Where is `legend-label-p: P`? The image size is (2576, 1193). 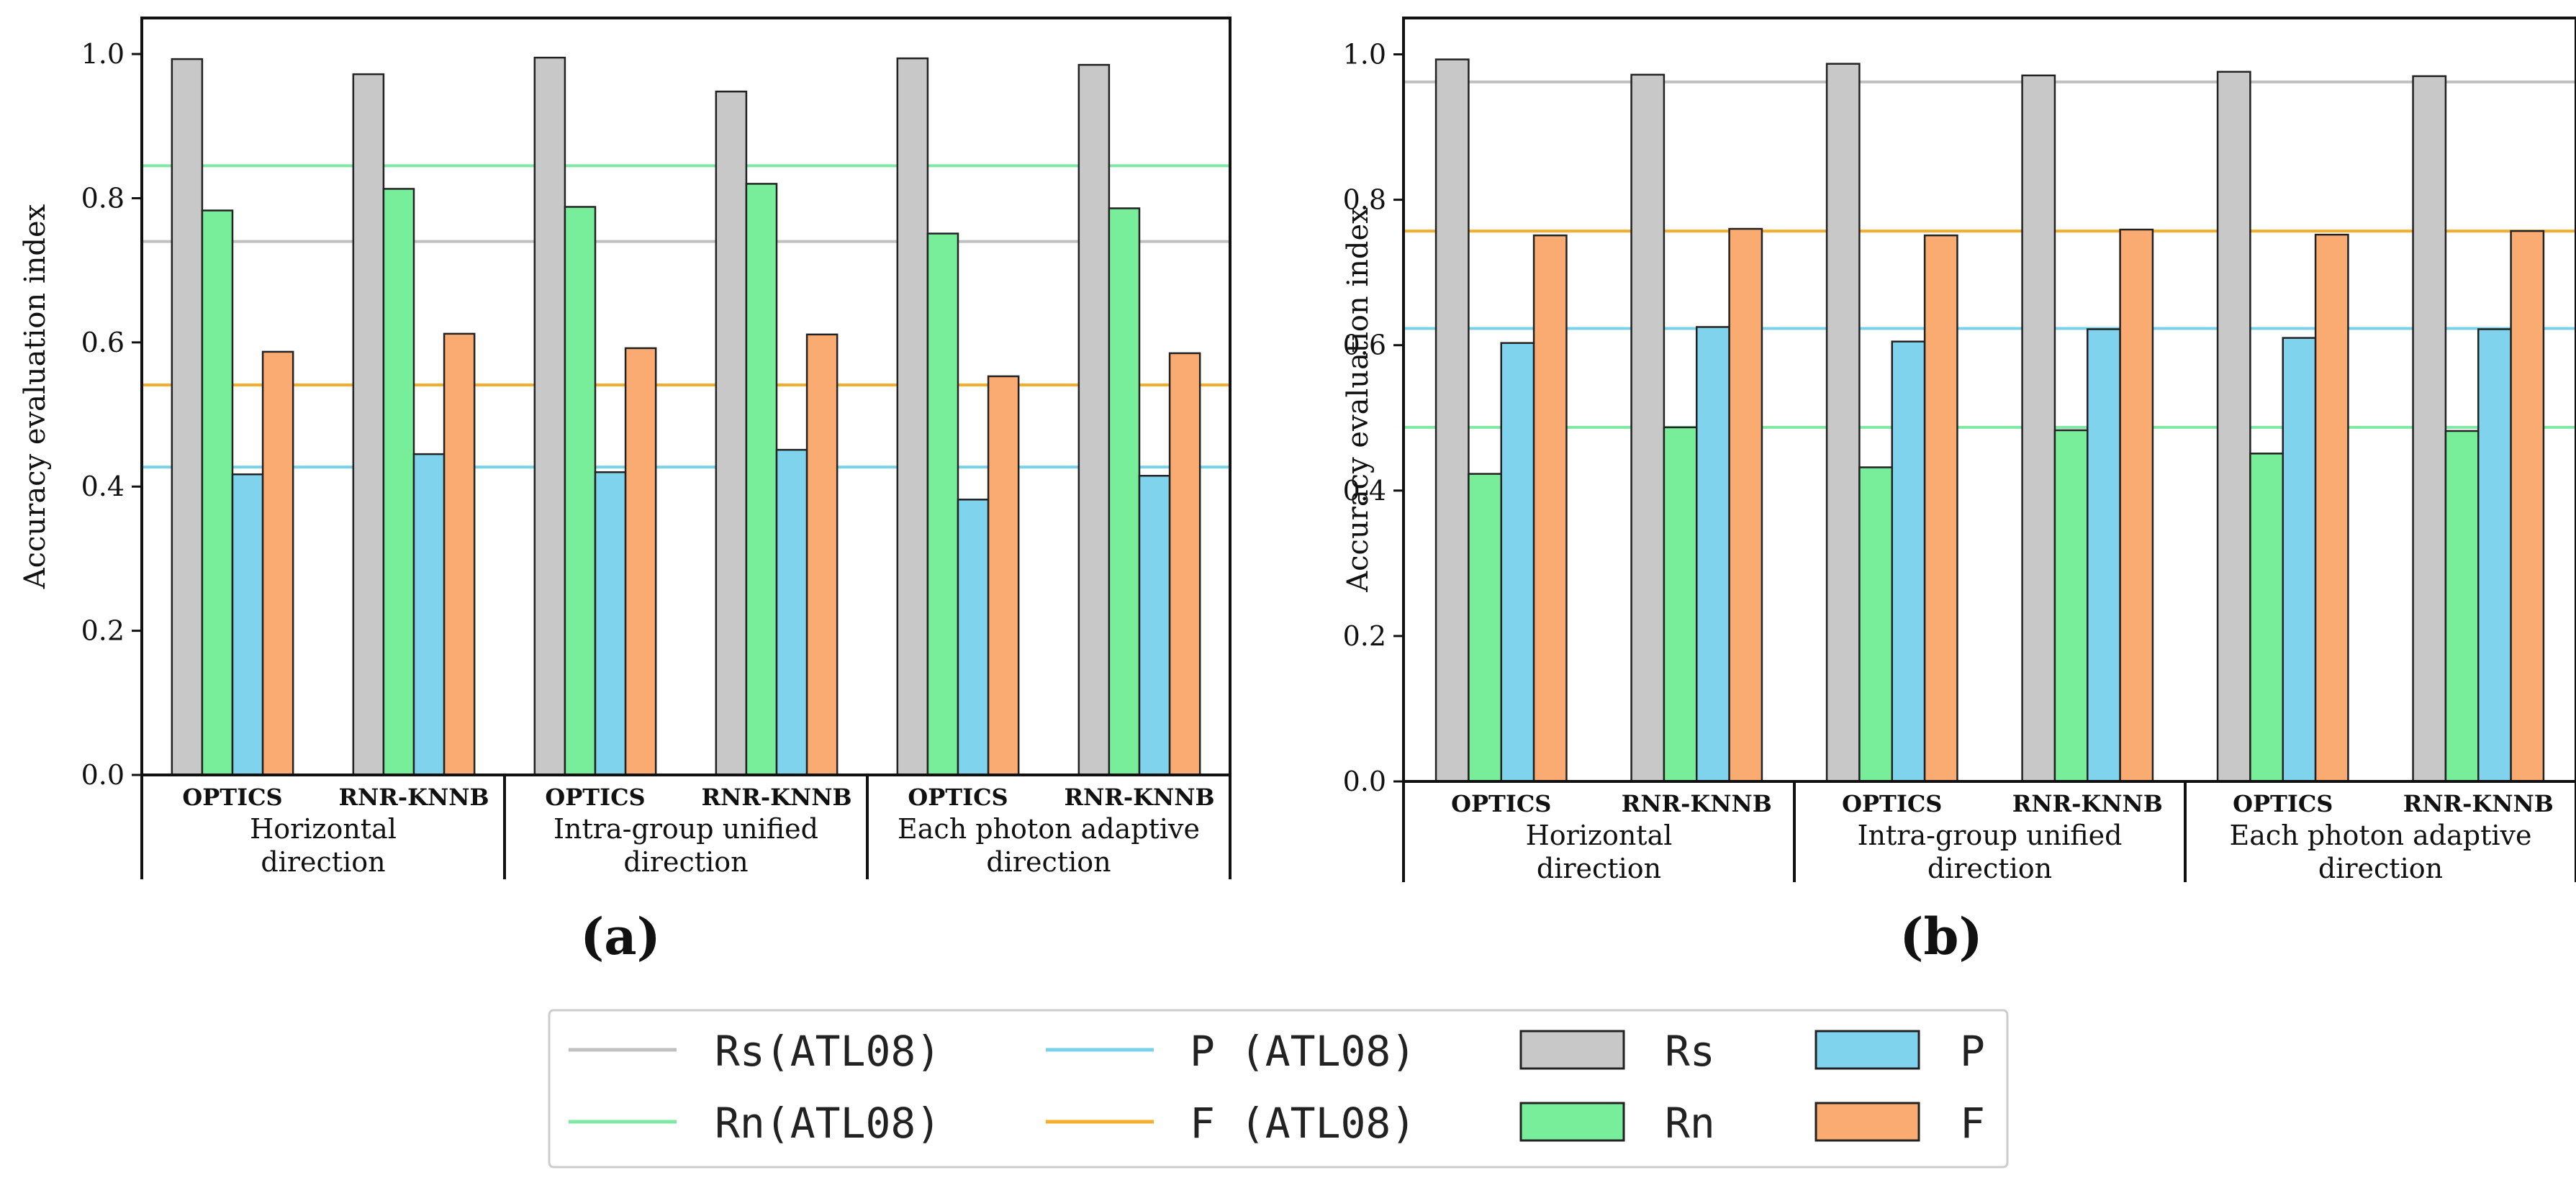 legend-label-p: P is located at coordinates (1972, 1051).